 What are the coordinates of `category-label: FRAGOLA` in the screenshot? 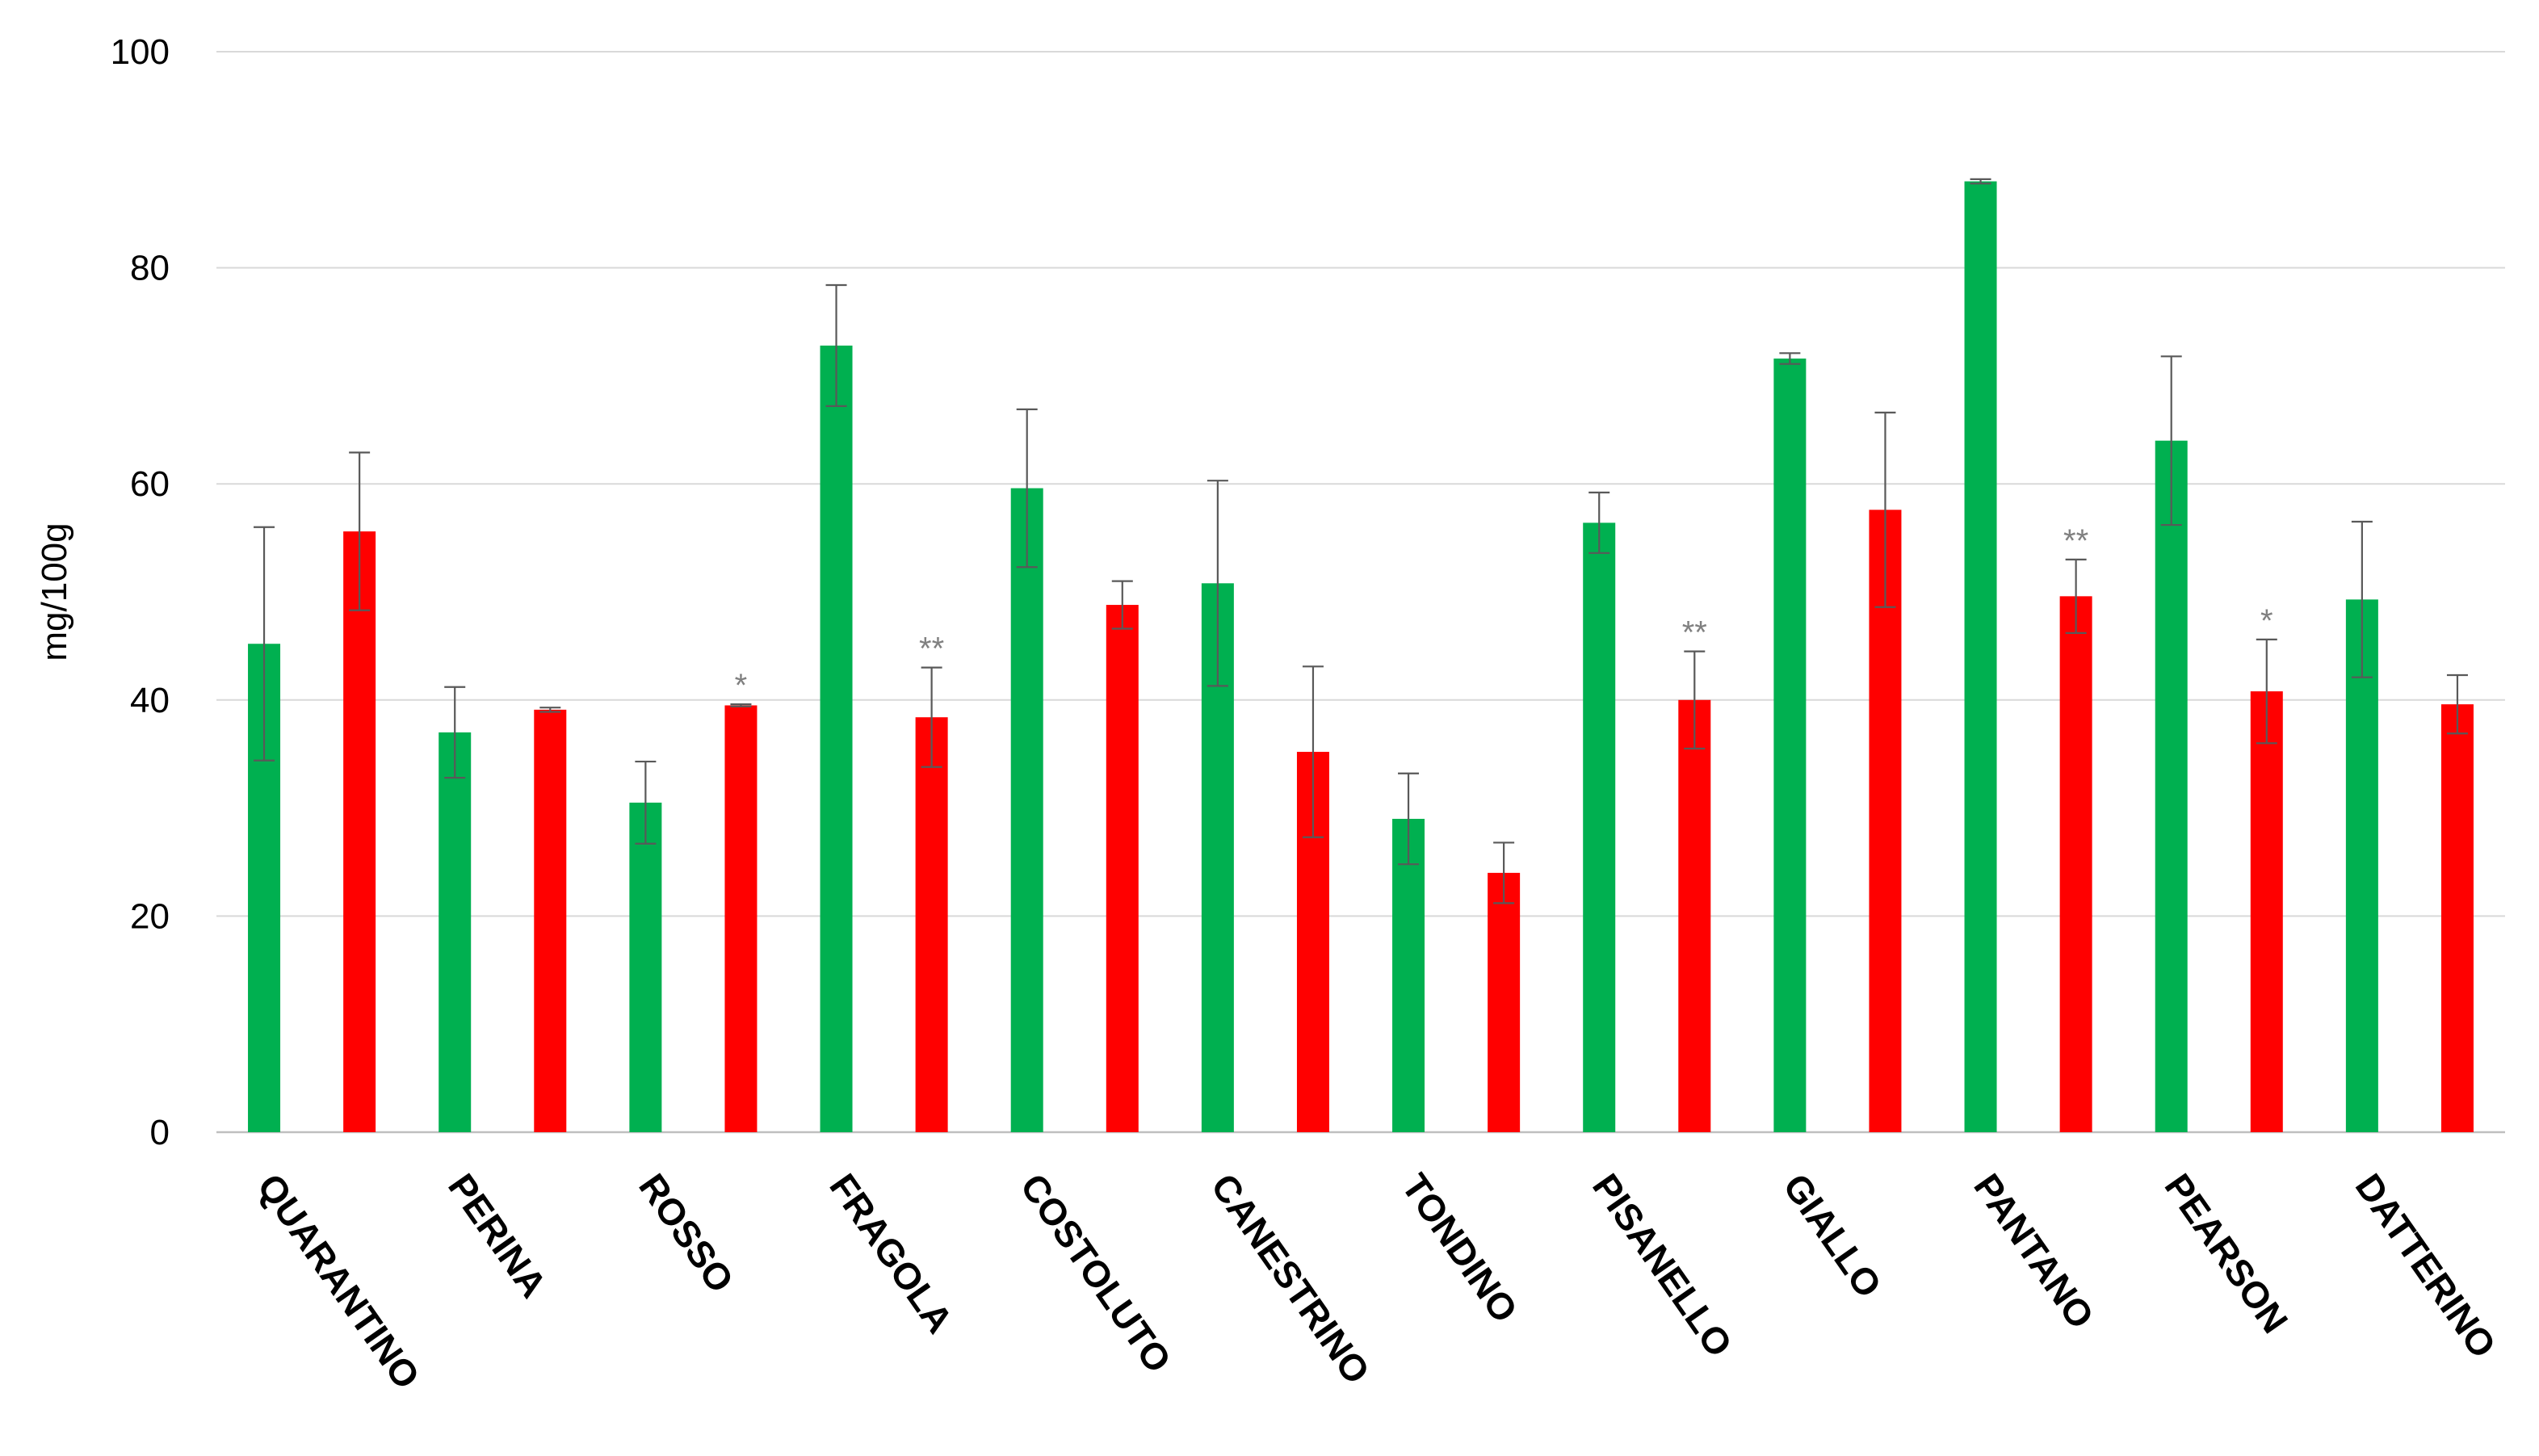 It's located at (891, 1253).